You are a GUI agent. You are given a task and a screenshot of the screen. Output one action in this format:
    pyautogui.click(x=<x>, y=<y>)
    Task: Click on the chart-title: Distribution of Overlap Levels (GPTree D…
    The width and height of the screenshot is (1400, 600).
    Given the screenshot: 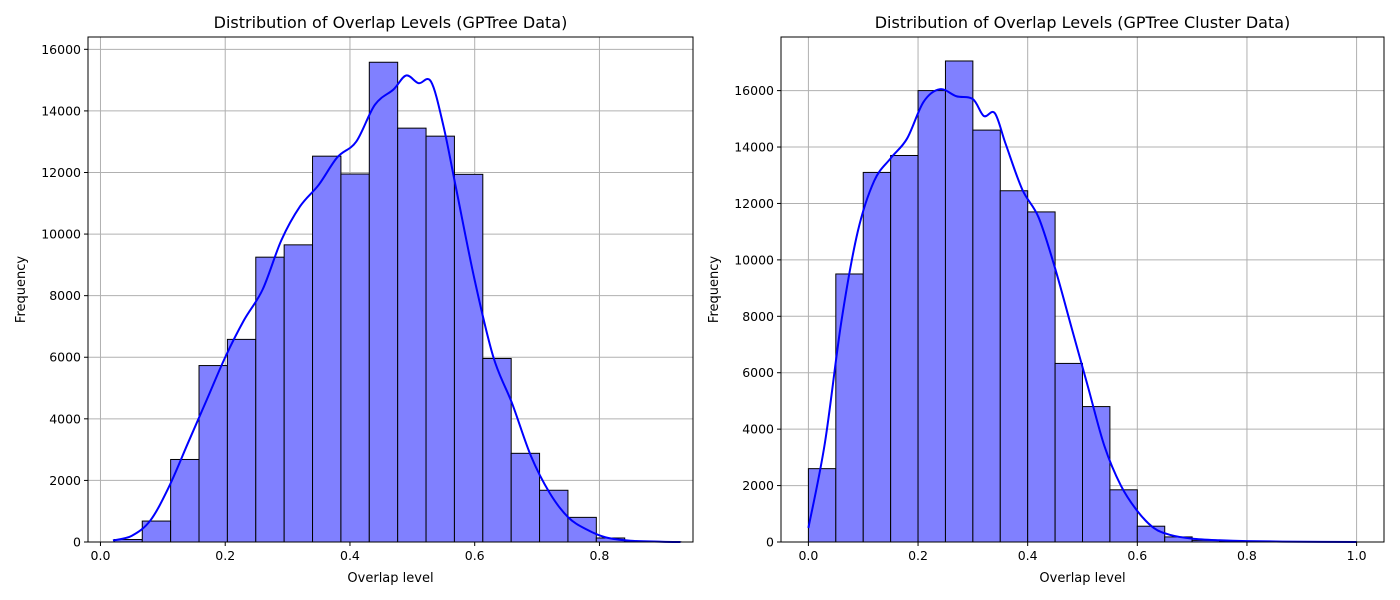 What is the action you would take?
    pyautogui.click(x=391, y=22)
    